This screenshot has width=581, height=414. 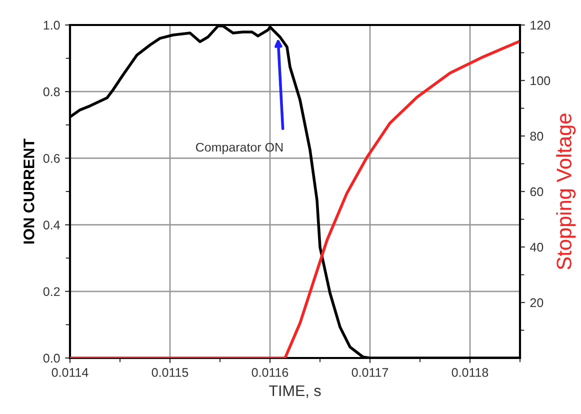 I want to click on y2-axis-title: Stopping Voltage, so click(x=566, y=192).